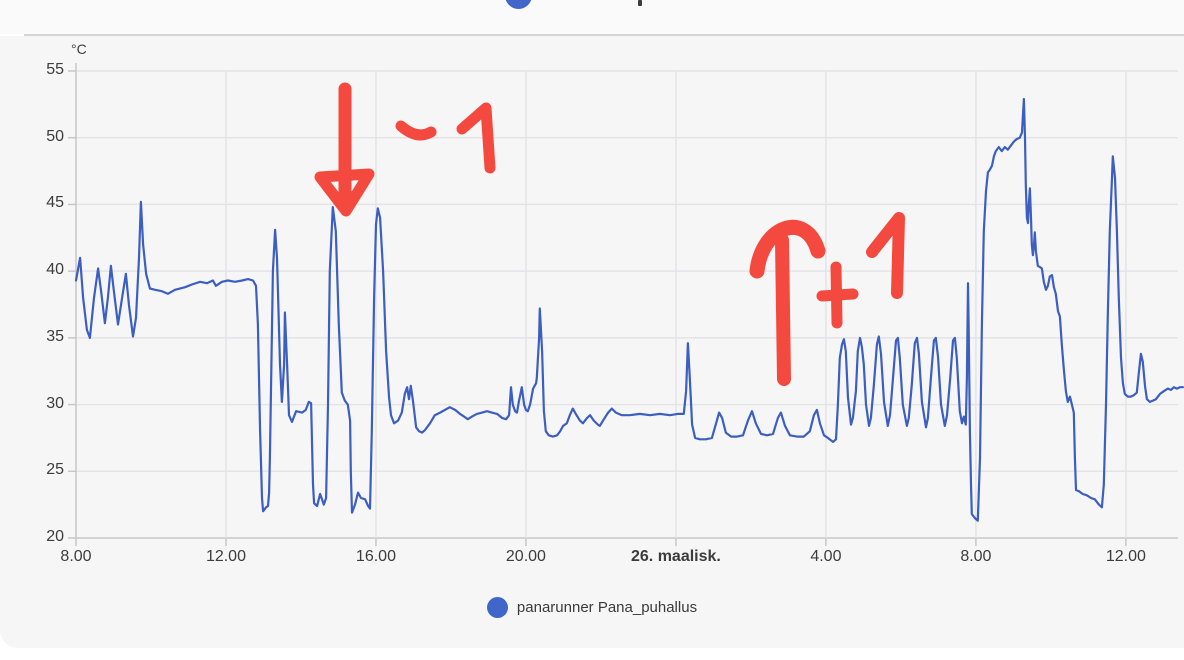  I want to click on x-tick-label: 26. maalisk., so click(676, 556).